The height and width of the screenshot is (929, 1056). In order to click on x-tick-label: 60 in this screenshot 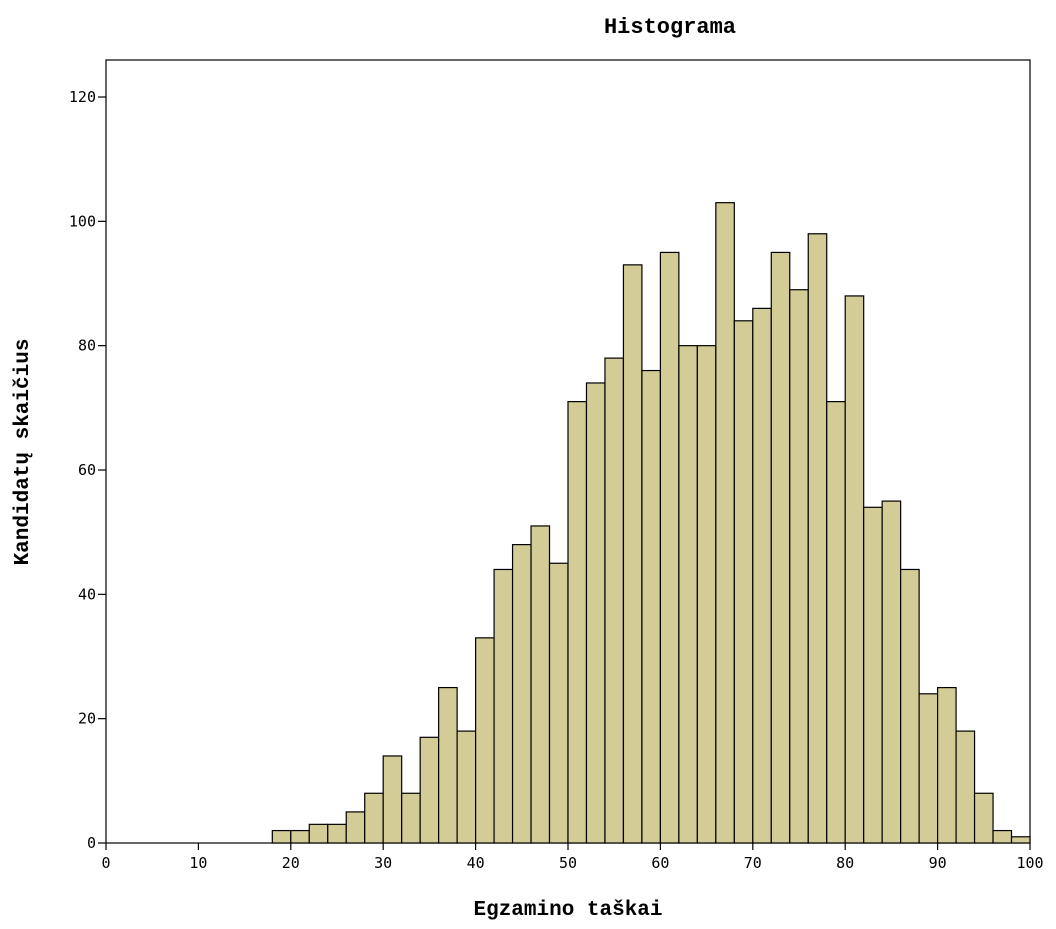, I will do `click(660, 863)`.